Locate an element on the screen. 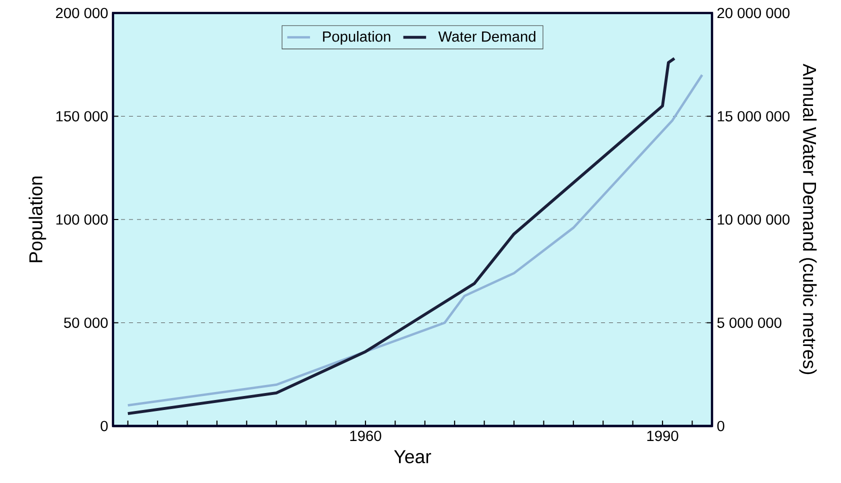 This screenshot has height=483, width=841. y-tick-label: 100 000 is located at coordinates (82, 219).